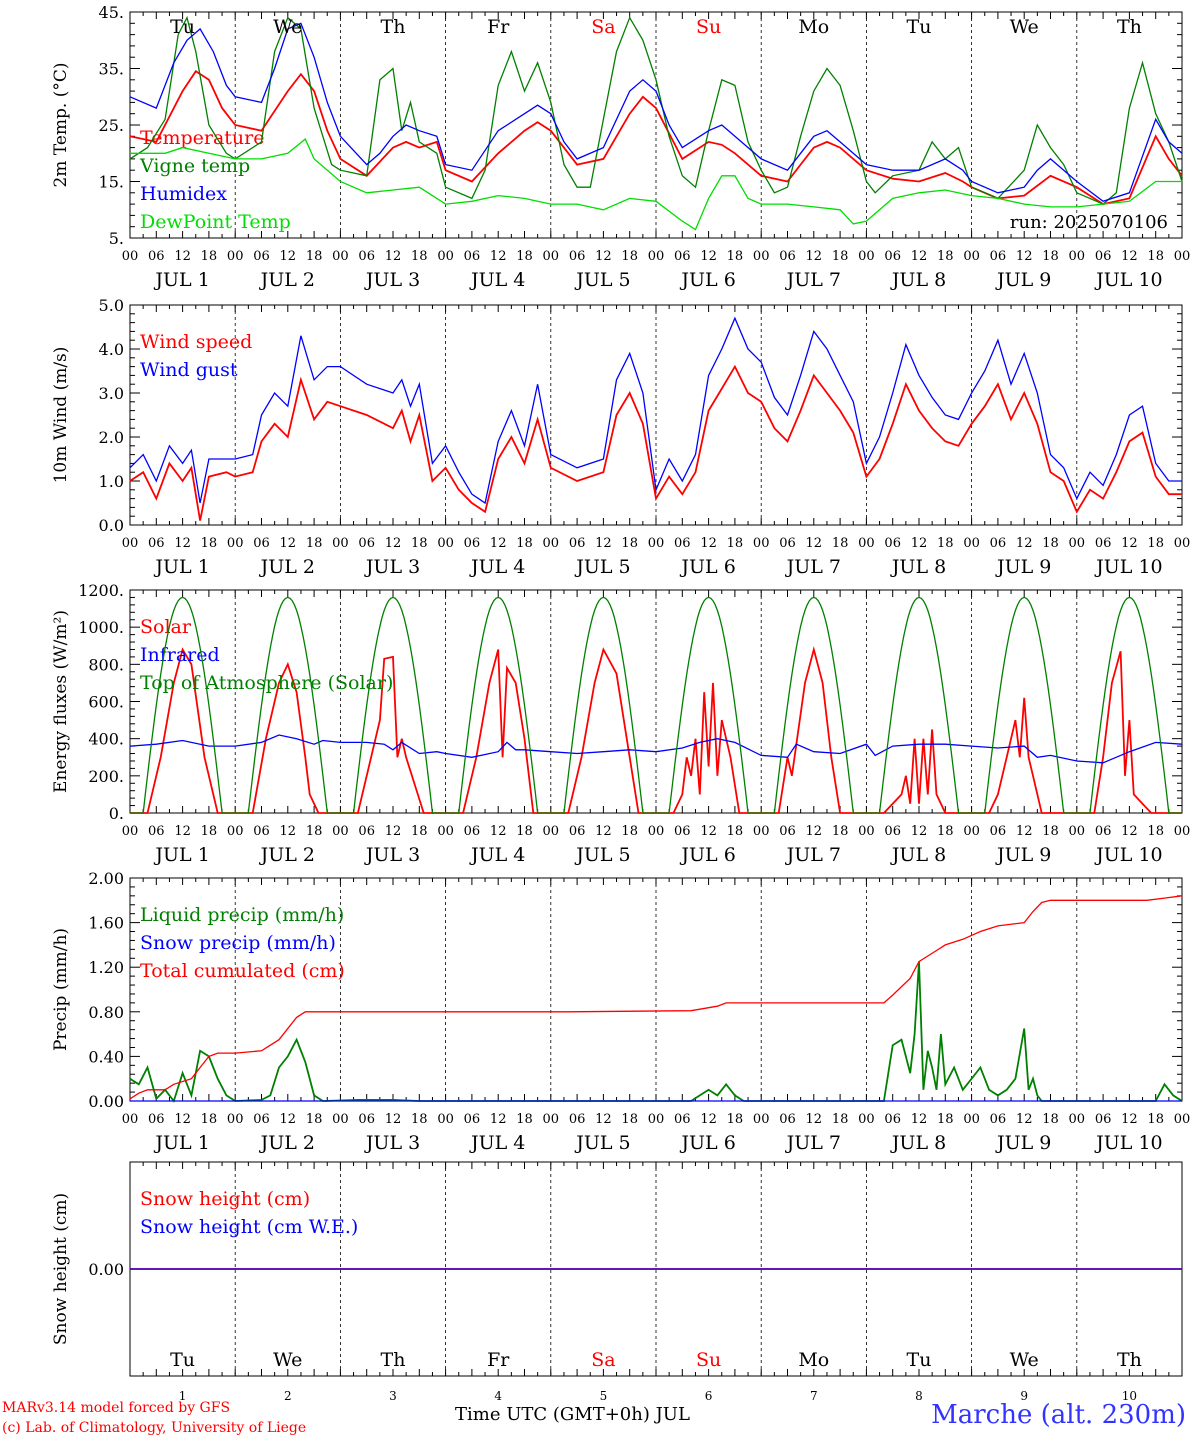 The width and height of the screenshot is (1194, 1440). What do you see at coordinates (111, 437) in the screenshot?
I see `y-tick-label: 2.0` at bounding box center [111, 437].